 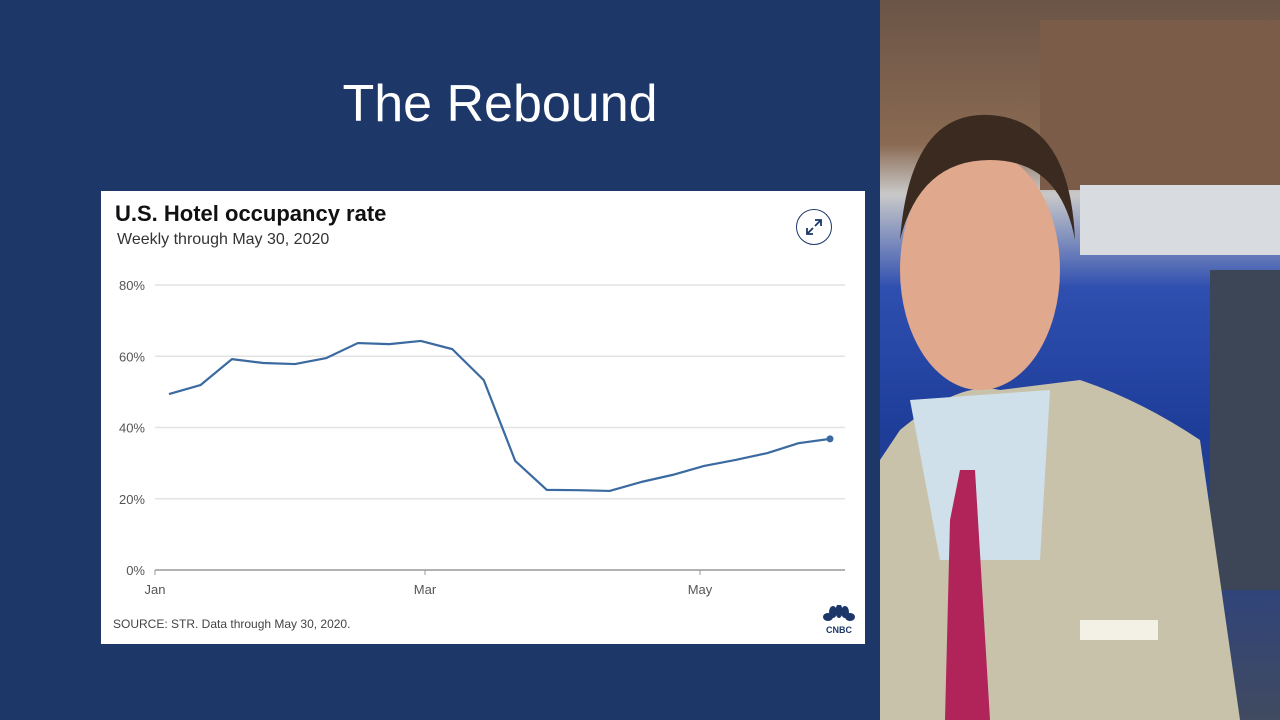 I want to click on y-tick-label: 40%, so click(x=132, y=428).